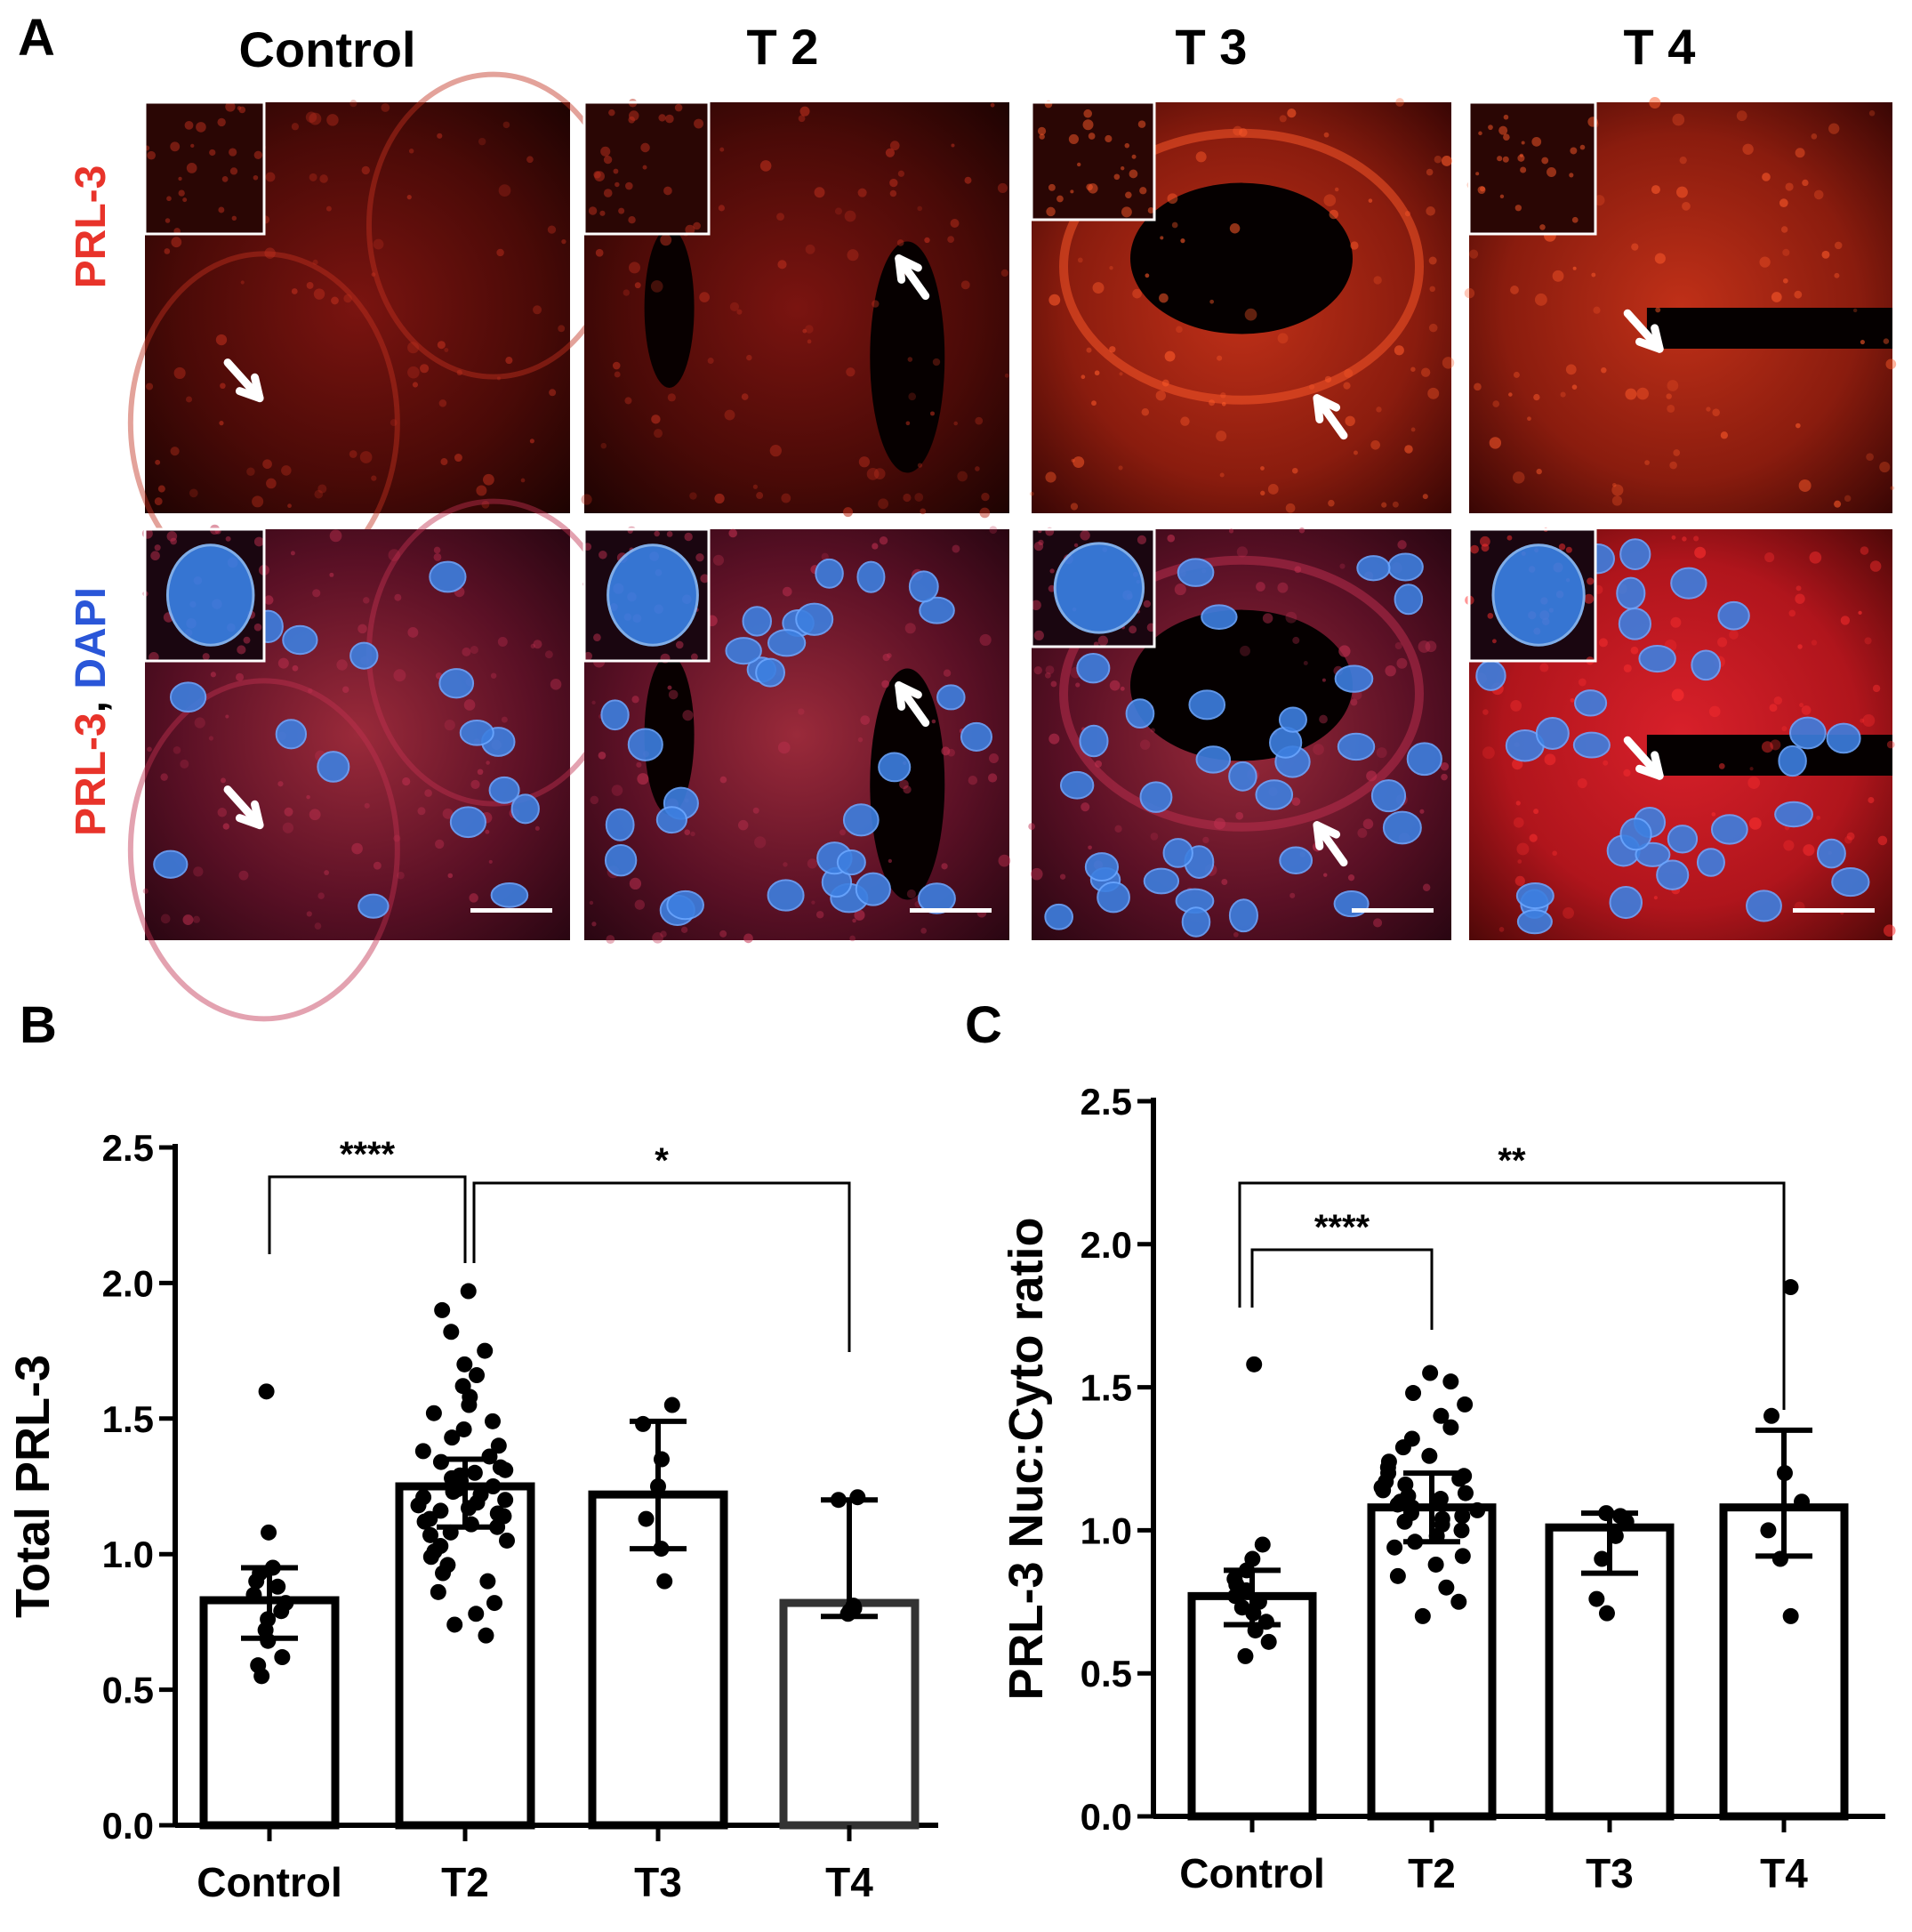 This screenshot has width=1912, height=1932. Describe the element at coordinates (1680, 305) in the screenshot. I see `micrograph-prl3-t4` at that location.